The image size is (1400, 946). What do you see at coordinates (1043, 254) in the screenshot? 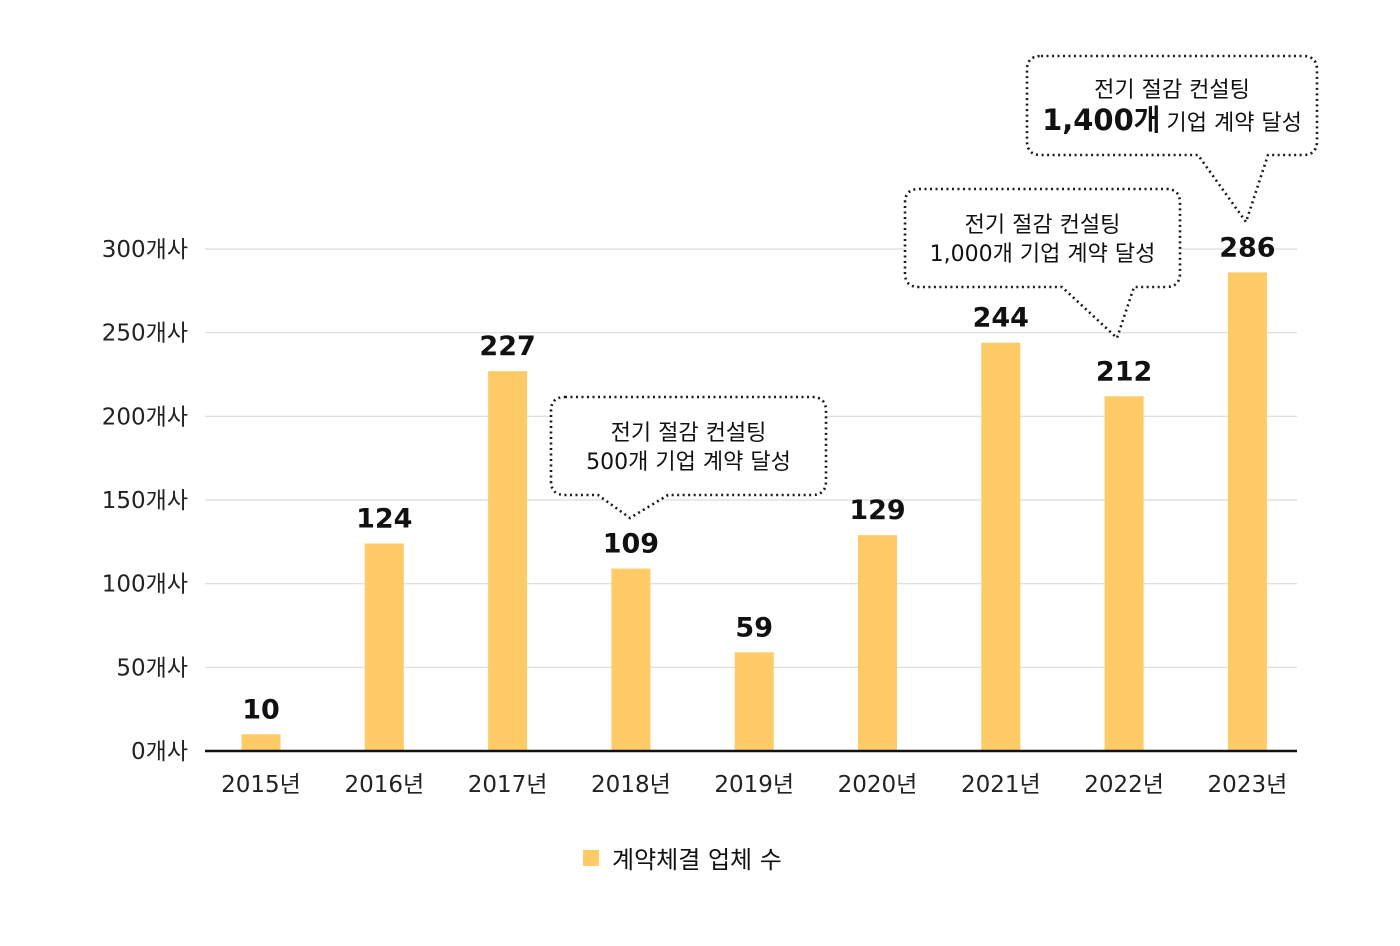
I see `callout-text: 1,000개 기업 계약 달성` at bounding box center [1043, 254].